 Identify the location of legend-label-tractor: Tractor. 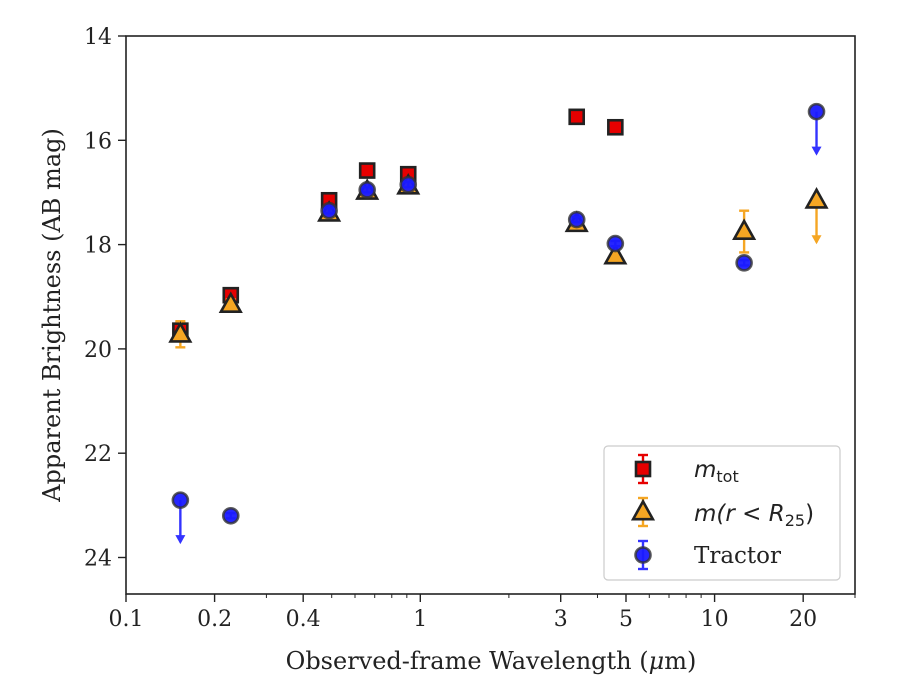
(737, 556).